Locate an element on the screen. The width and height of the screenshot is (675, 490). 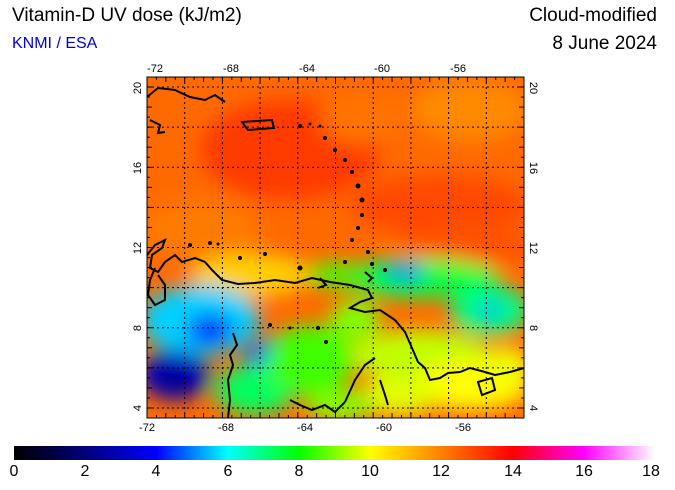
colorbar-label: 18 is located at coordinates (651, 471).